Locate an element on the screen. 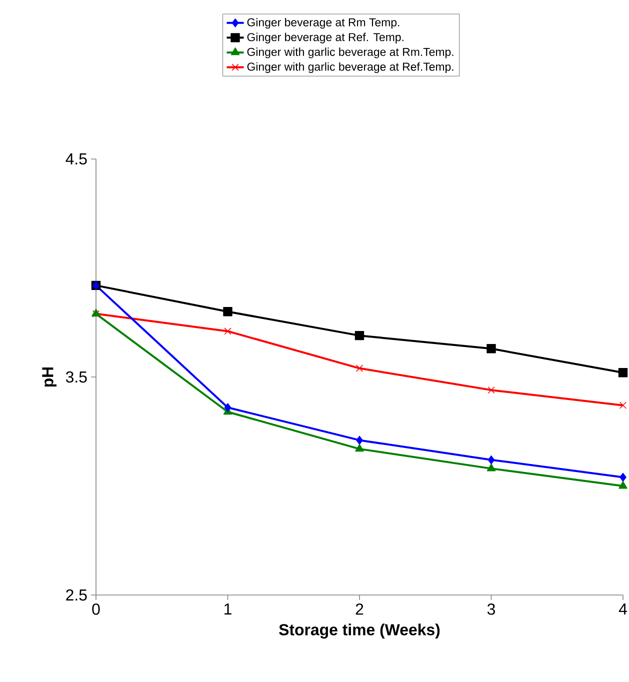  x-tick-label: 2 is located at coordinates (360, 609).